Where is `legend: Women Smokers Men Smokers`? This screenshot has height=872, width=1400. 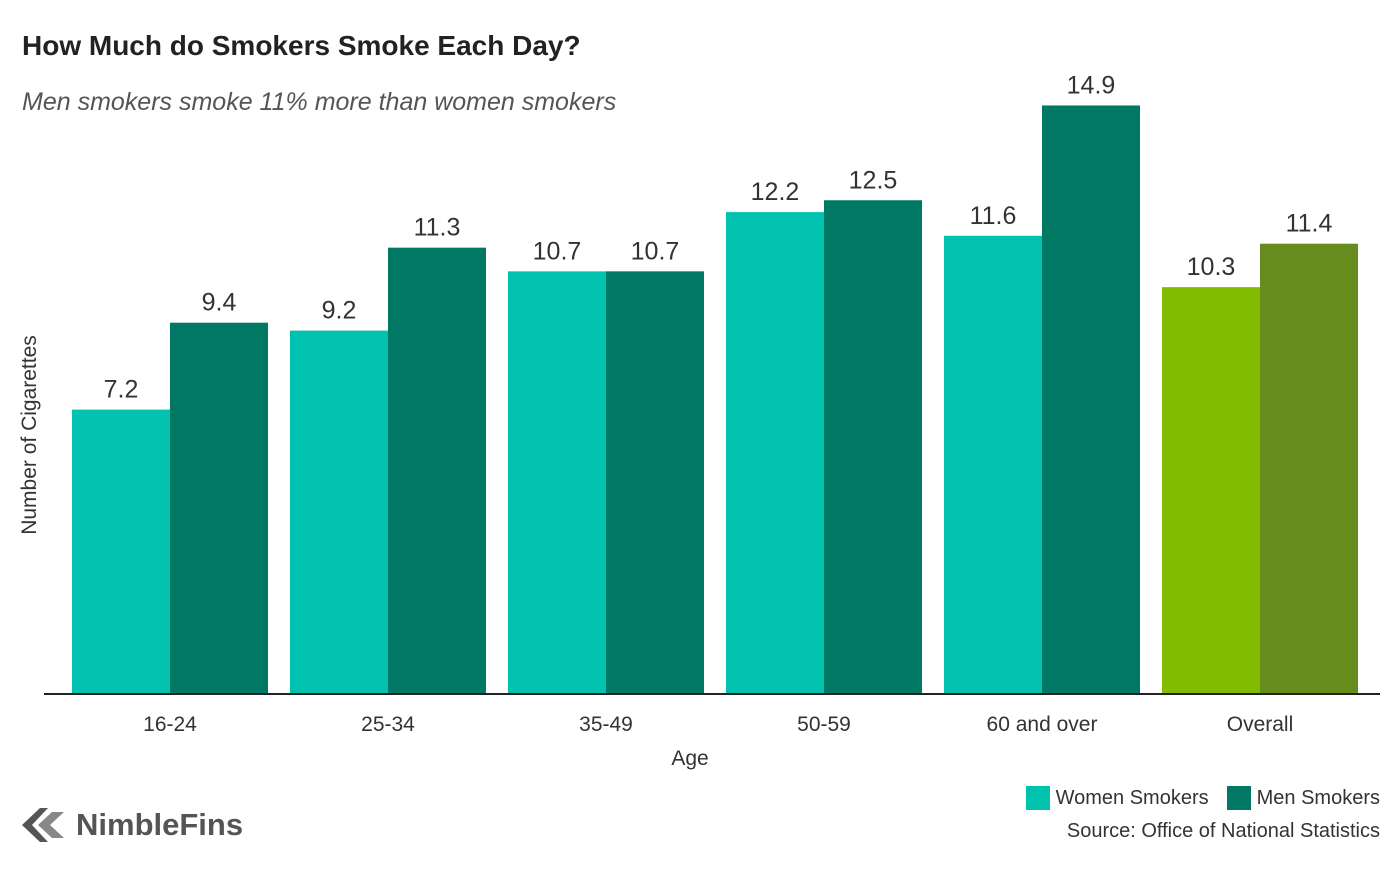 legend: Women Smokers Men Smokers is located at coordinates (1194, 798).